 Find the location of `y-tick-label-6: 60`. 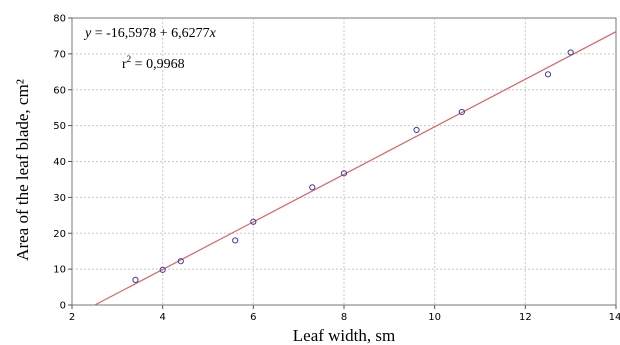

y-tick-label-6: 60 is located at coordinates (59, 90).